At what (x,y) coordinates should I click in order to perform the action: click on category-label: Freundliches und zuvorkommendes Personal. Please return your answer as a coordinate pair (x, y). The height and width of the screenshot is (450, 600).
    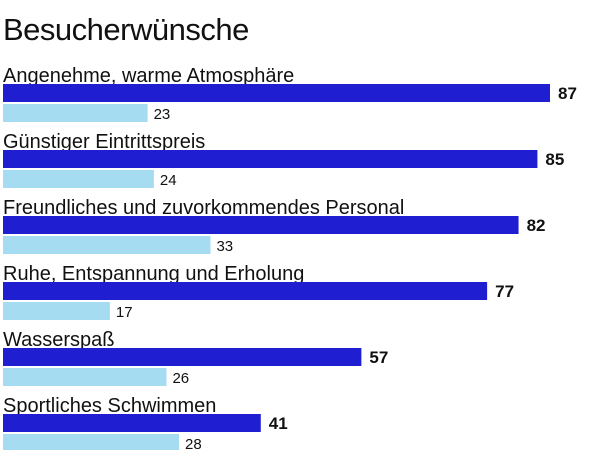
    Looking at the image, I should click on (203, 208).